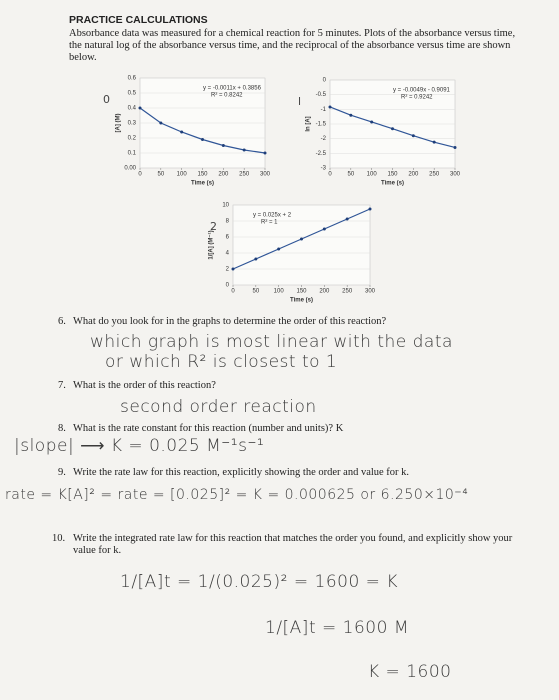 The height and width of the screenshot is (700, 559). I want to click on y-tick-label: 0.00, so click(130, 169).